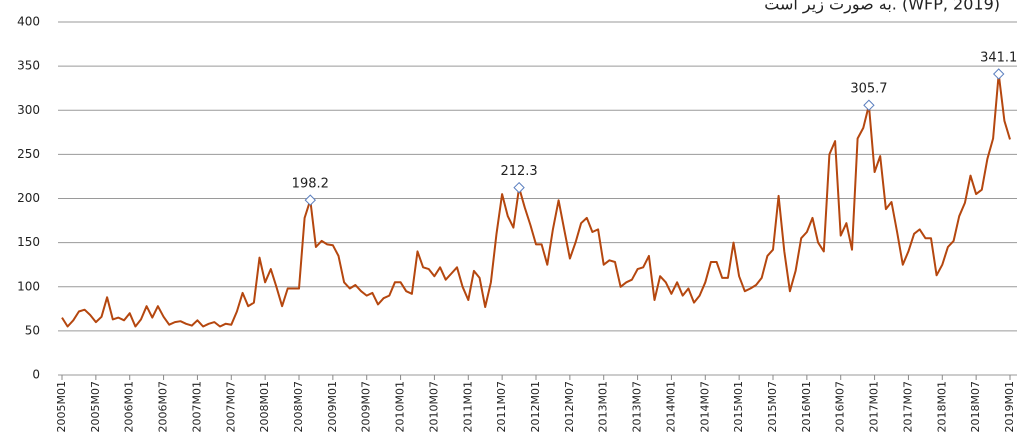 This screenshot has width=1023, height=440. What do you see at coordinates (196, 406) in the screenshot?
I see `x-tick-label: 2007M01` at bounding box center [196, 406].